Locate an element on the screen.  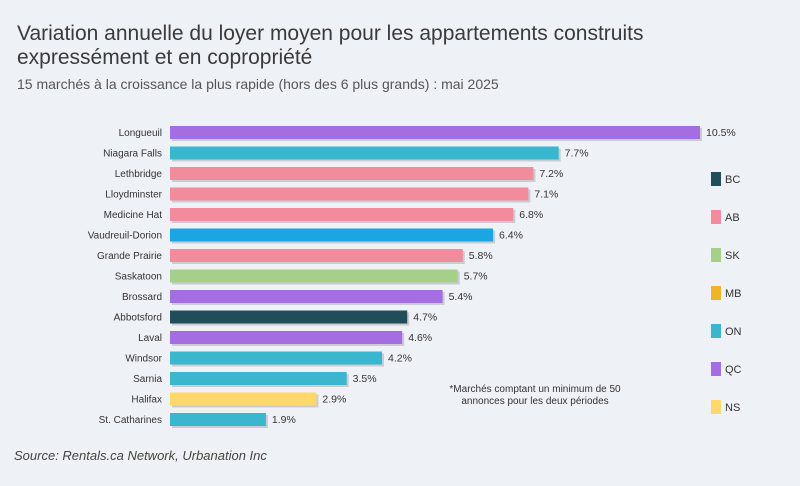
value-label: 3.5% is located at coordinates (365, 379).